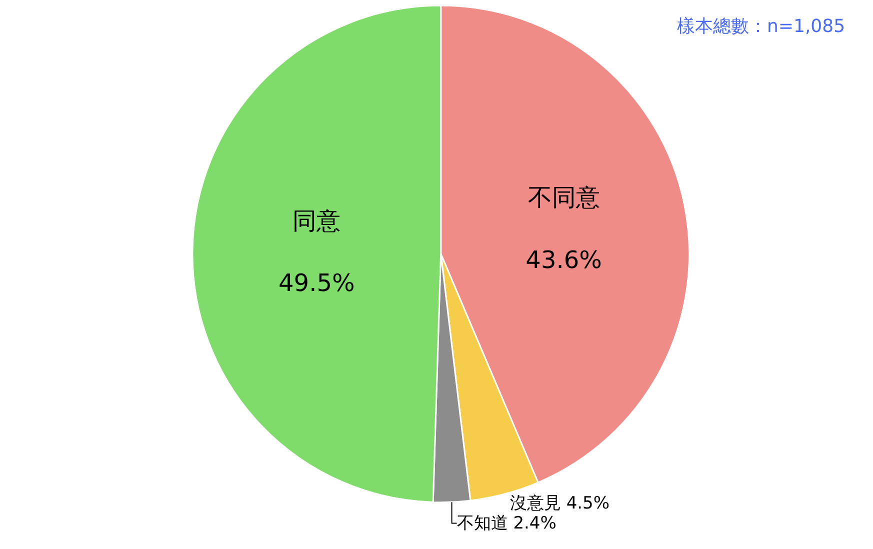 Image resolution: width=873 pixels, height=549 pixels. I want to click on text: 樣本總數：n=1,085, so click(761, 26).